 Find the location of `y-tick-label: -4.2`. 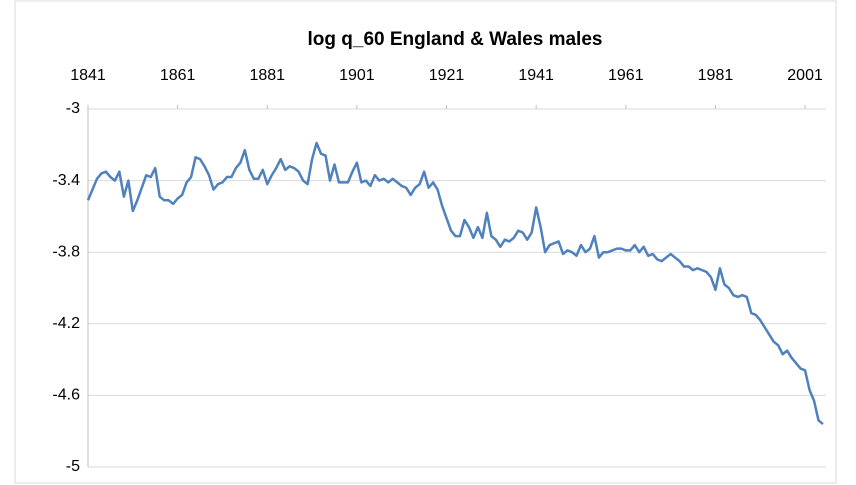

y-tick-label: -4.2 is located at coordinates (66, 323).